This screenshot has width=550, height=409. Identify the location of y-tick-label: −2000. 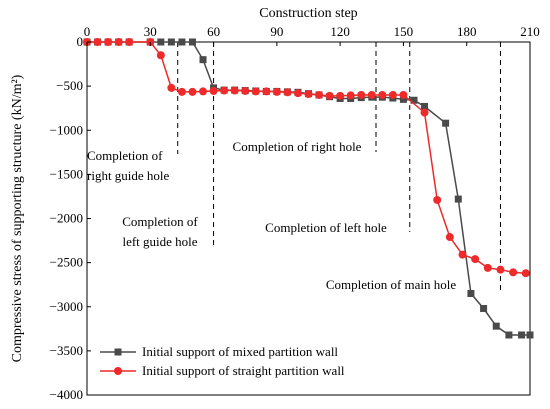
(66, 218).